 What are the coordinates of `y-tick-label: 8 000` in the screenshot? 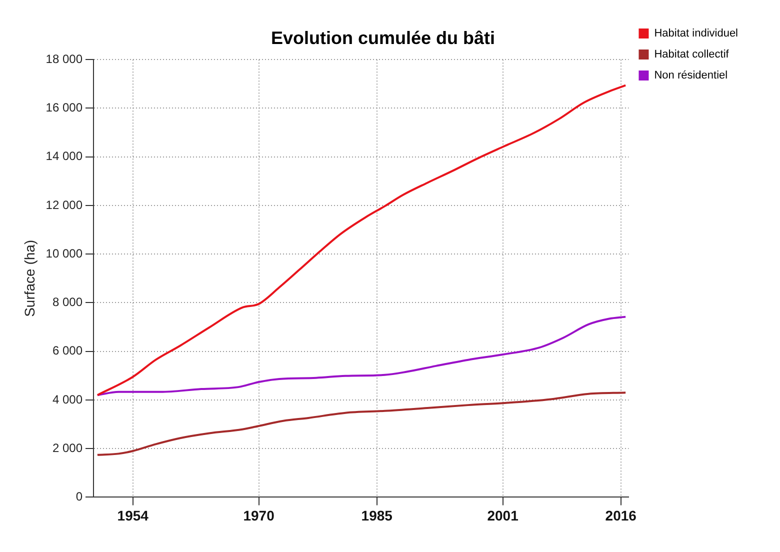 It's located at (67, 302).